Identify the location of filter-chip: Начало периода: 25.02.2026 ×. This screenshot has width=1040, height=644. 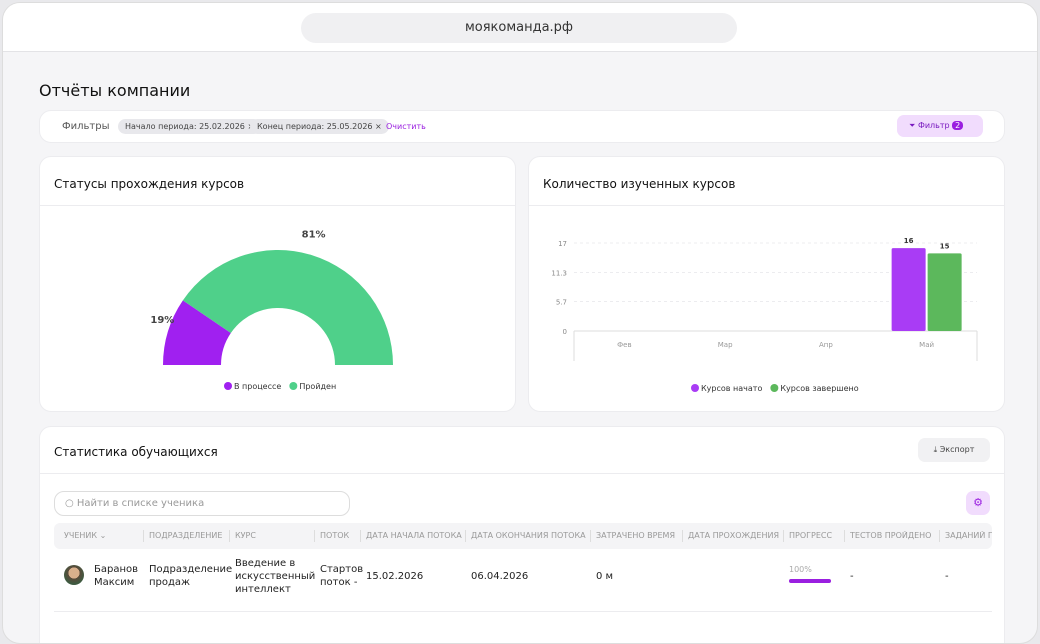
(190, 126).